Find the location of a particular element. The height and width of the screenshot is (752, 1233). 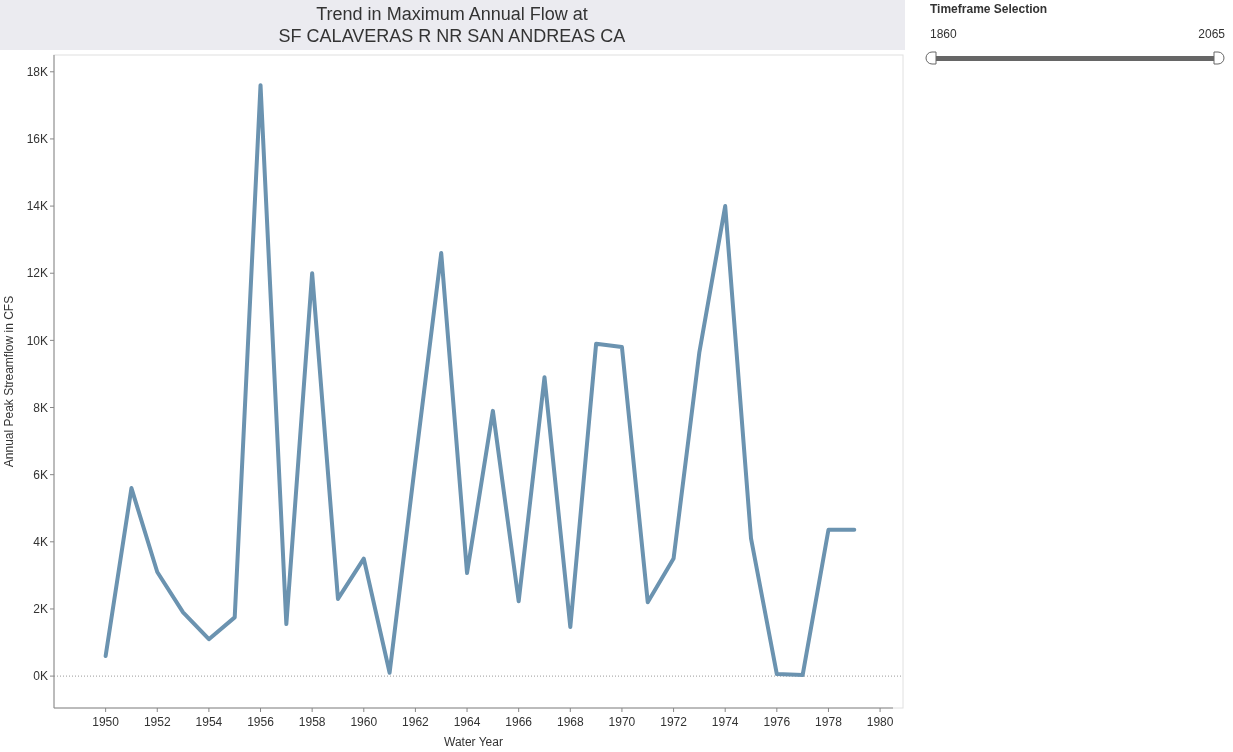

text: 2065 is located at coordinates (1212, 34).